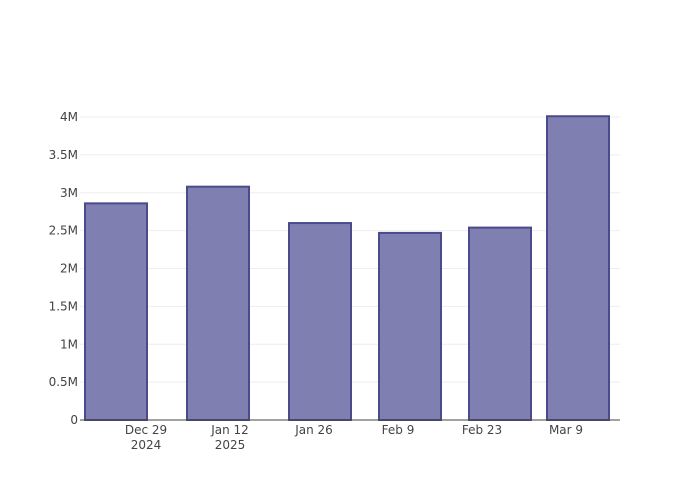  Describe the element at coordinates (482, 430) in the screenshot. I see `x-tick-label: Feb 23` at that location.